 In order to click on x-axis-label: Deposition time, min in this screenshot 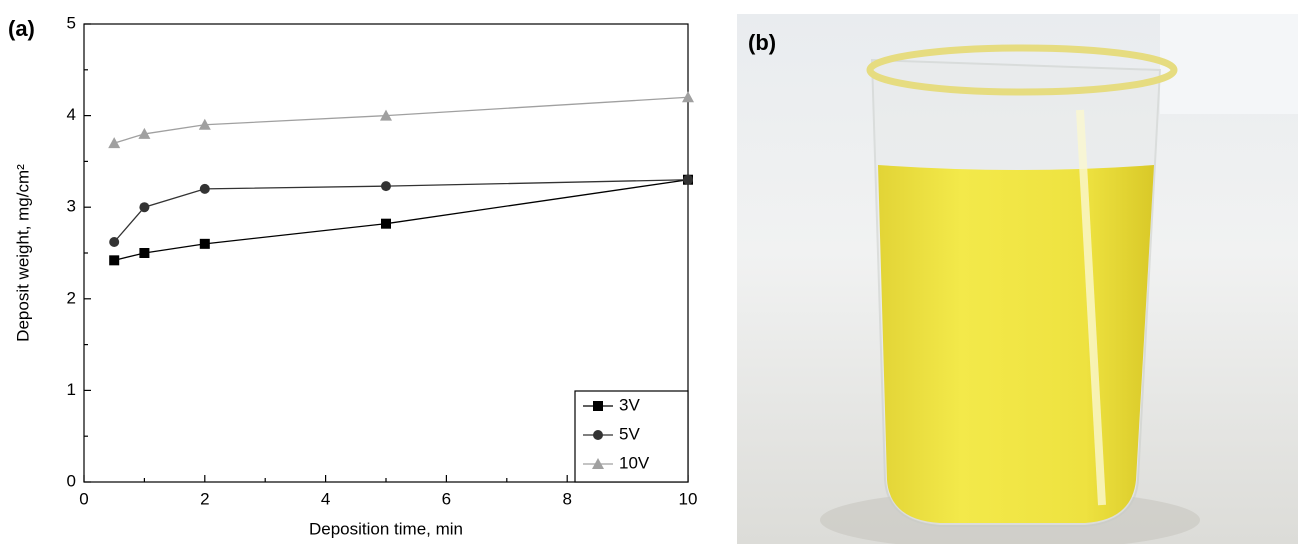, I will do `click(386, 528)`.